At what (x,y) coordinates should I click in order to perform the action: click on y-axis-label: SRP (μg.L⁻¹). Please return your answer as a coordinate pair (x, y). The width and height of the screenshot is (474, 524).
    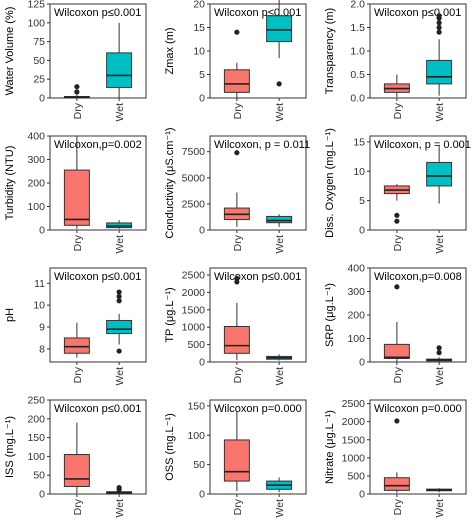
    Looking at the image, I should click on (330, 315).